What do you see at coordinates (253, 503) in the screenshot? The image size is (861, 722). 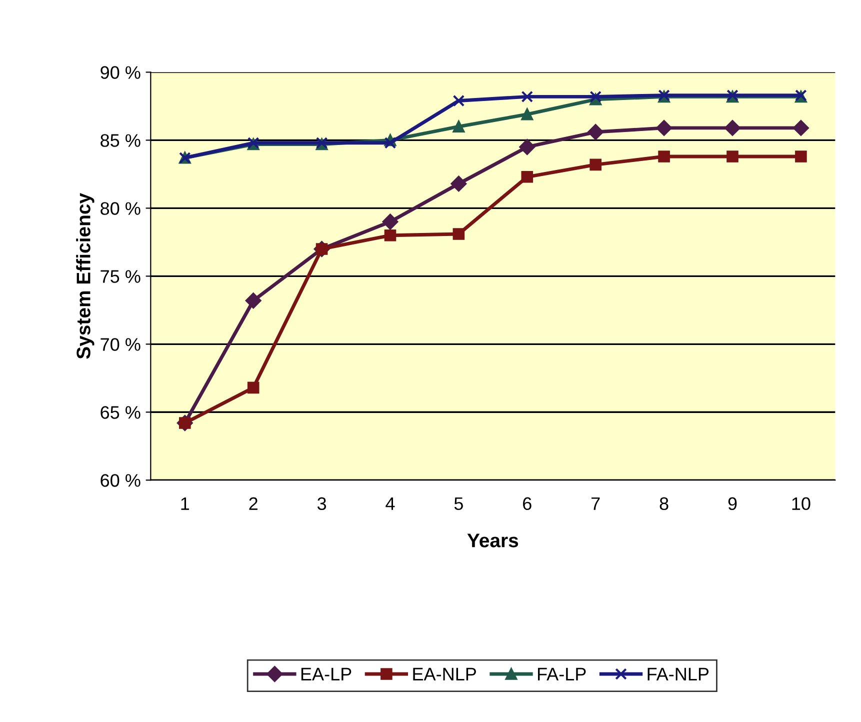 I see `x-tick-label: 2` at bounding box center [253, 503].